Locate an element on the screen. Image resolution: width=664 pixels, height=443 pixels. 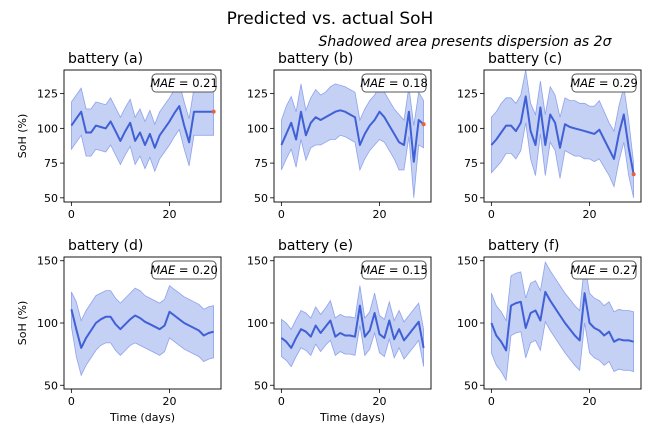
x-tick-label-f-1: 20 is located at coordinates (589, 401).